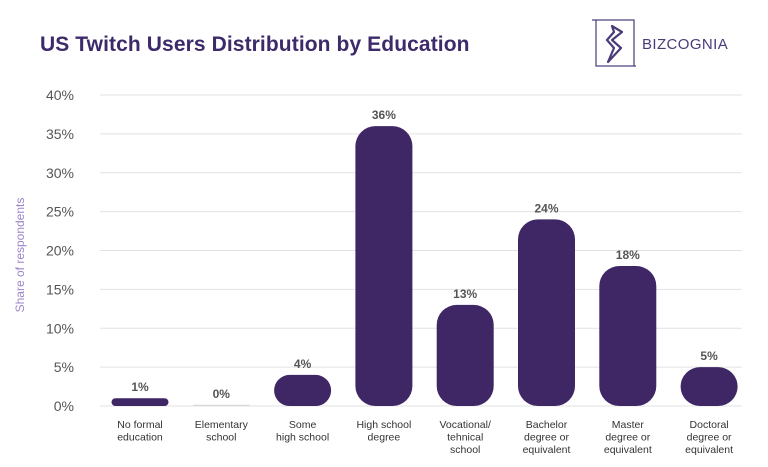 The width and height of the screenshot is (768, 467). Describe the element at coordinates (384, 438) in the screenshot. I see `category-label: degree` at that location.